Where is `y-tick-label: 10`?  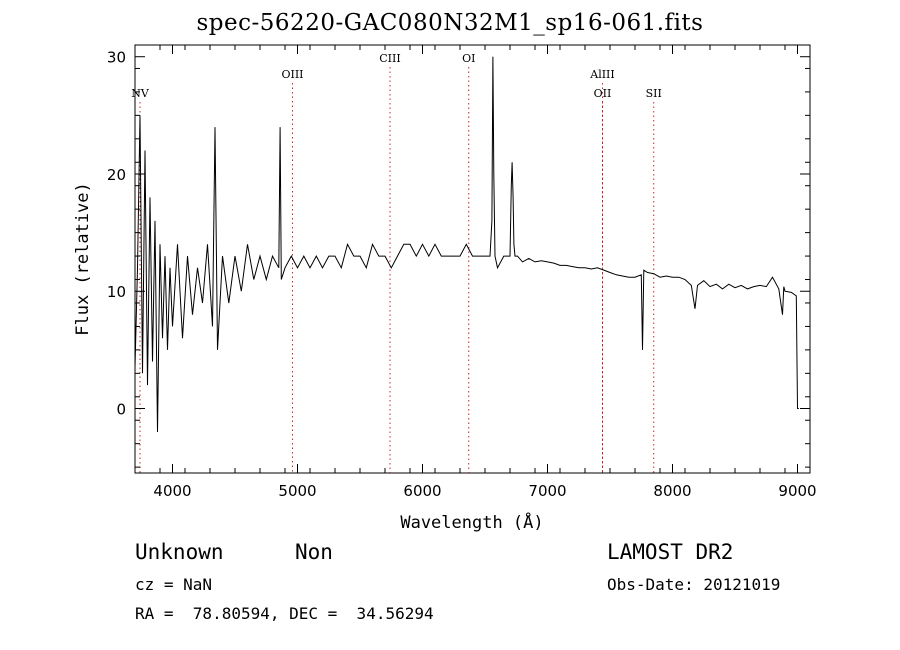
y-tick-label: 10 is located at coordinates (116, 292).